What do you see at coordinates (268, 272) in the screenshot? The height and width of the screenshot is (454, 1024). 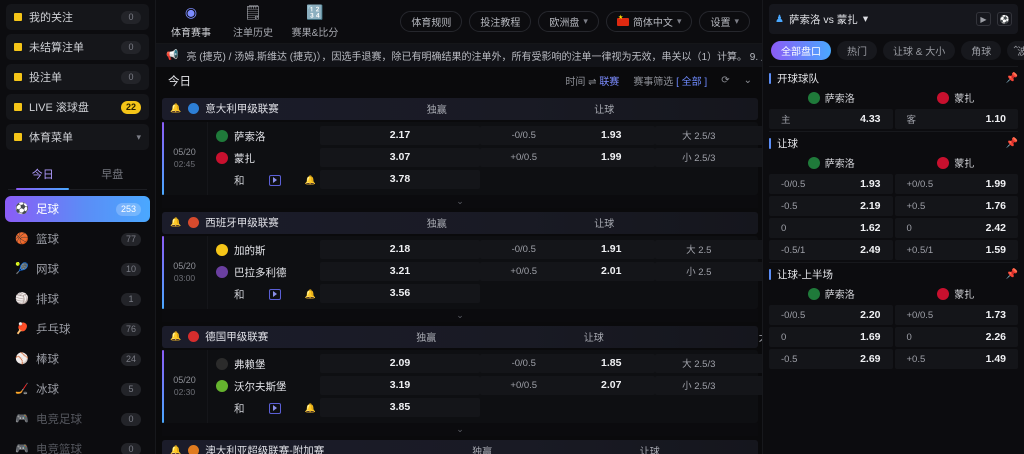 I see `away-team: 巴拉多利德` at bounding box center [268, 272].